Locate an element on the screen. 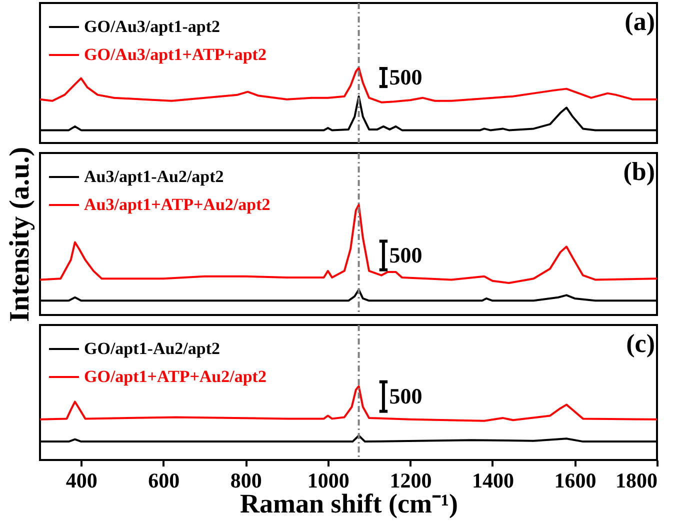 Image resolution: width=685 pixels, height=527 pixels. y-axis-title: Intensity (a.u.) is located at coordinates (20, 234).